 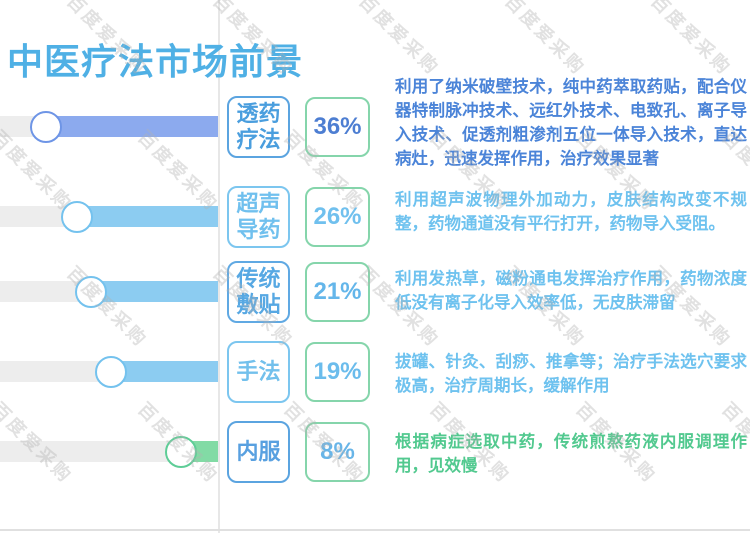 I want to click on chart-row: 内服 8% 根据病症选取中药，传统煎熬药液内服调理作用，见效慢, so click(x=375, y=453).